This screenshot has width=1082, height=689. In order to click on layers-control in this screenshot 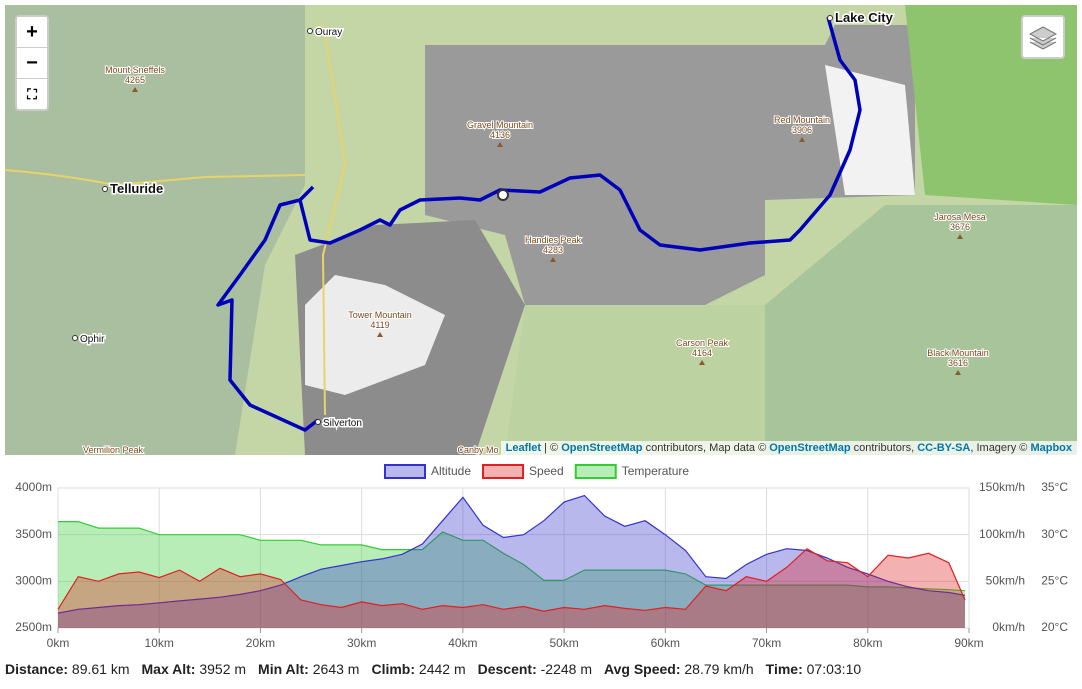, I will do `click(1043, 37)`.